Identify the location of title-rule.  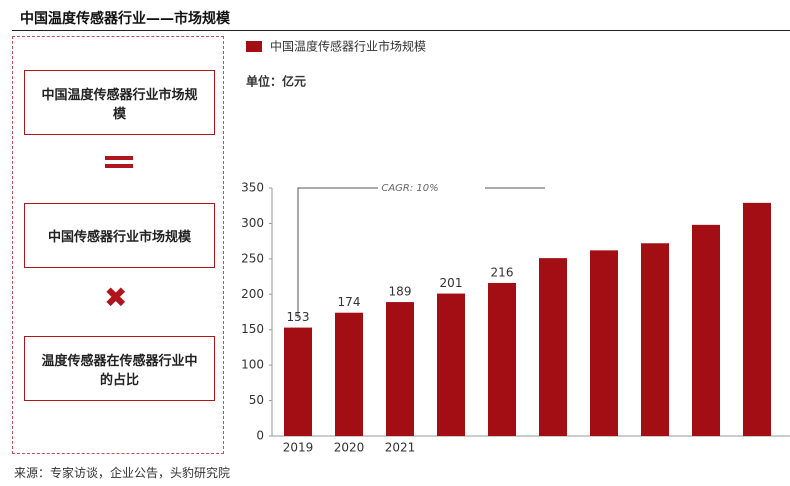
(401, 30).